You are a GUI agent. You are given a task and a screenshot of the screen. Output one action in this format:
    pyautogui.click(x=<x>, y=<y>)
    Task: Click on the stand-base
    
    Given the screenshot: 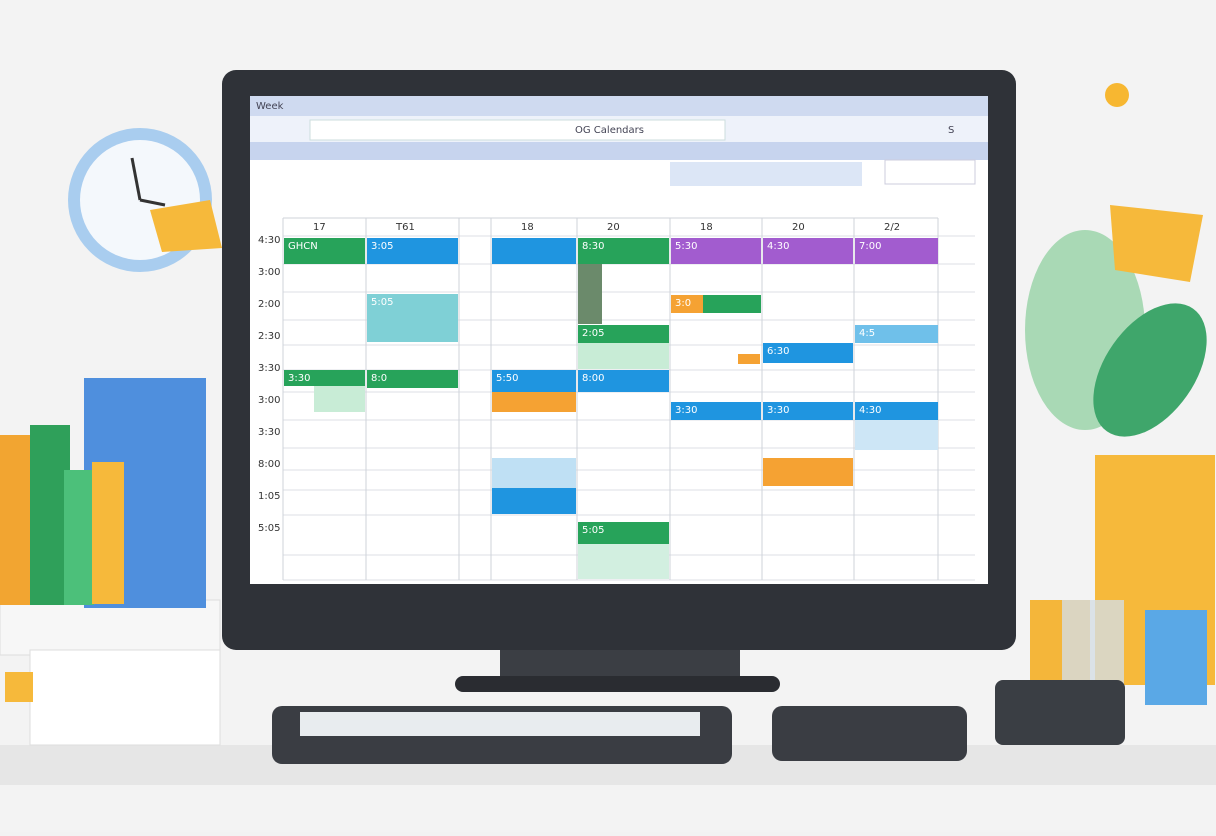 What is the action you would take?
    pyautogui.click(x=617, y=684)
    